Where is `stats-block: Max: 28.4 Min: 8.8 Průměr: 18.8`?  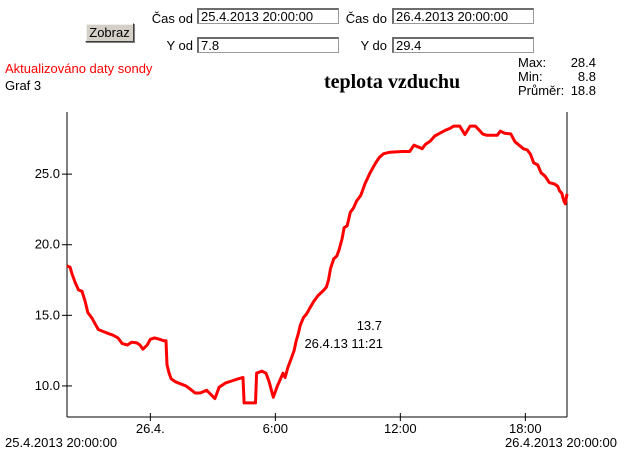 stats-block: Max: 28.4 Min: 8.8 Průměr: 18.8 is located at coordinates (557, 77).